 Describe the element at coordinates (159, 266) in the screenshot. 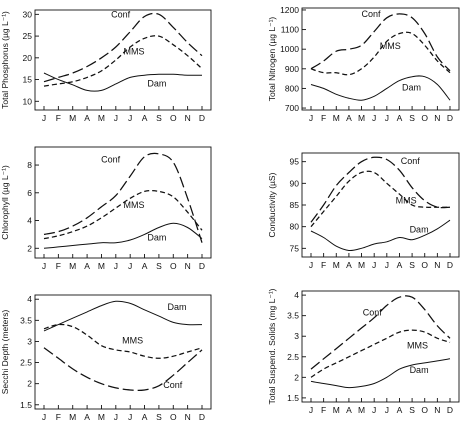

I see `chlorophyll-xtick-label: S` at that location.